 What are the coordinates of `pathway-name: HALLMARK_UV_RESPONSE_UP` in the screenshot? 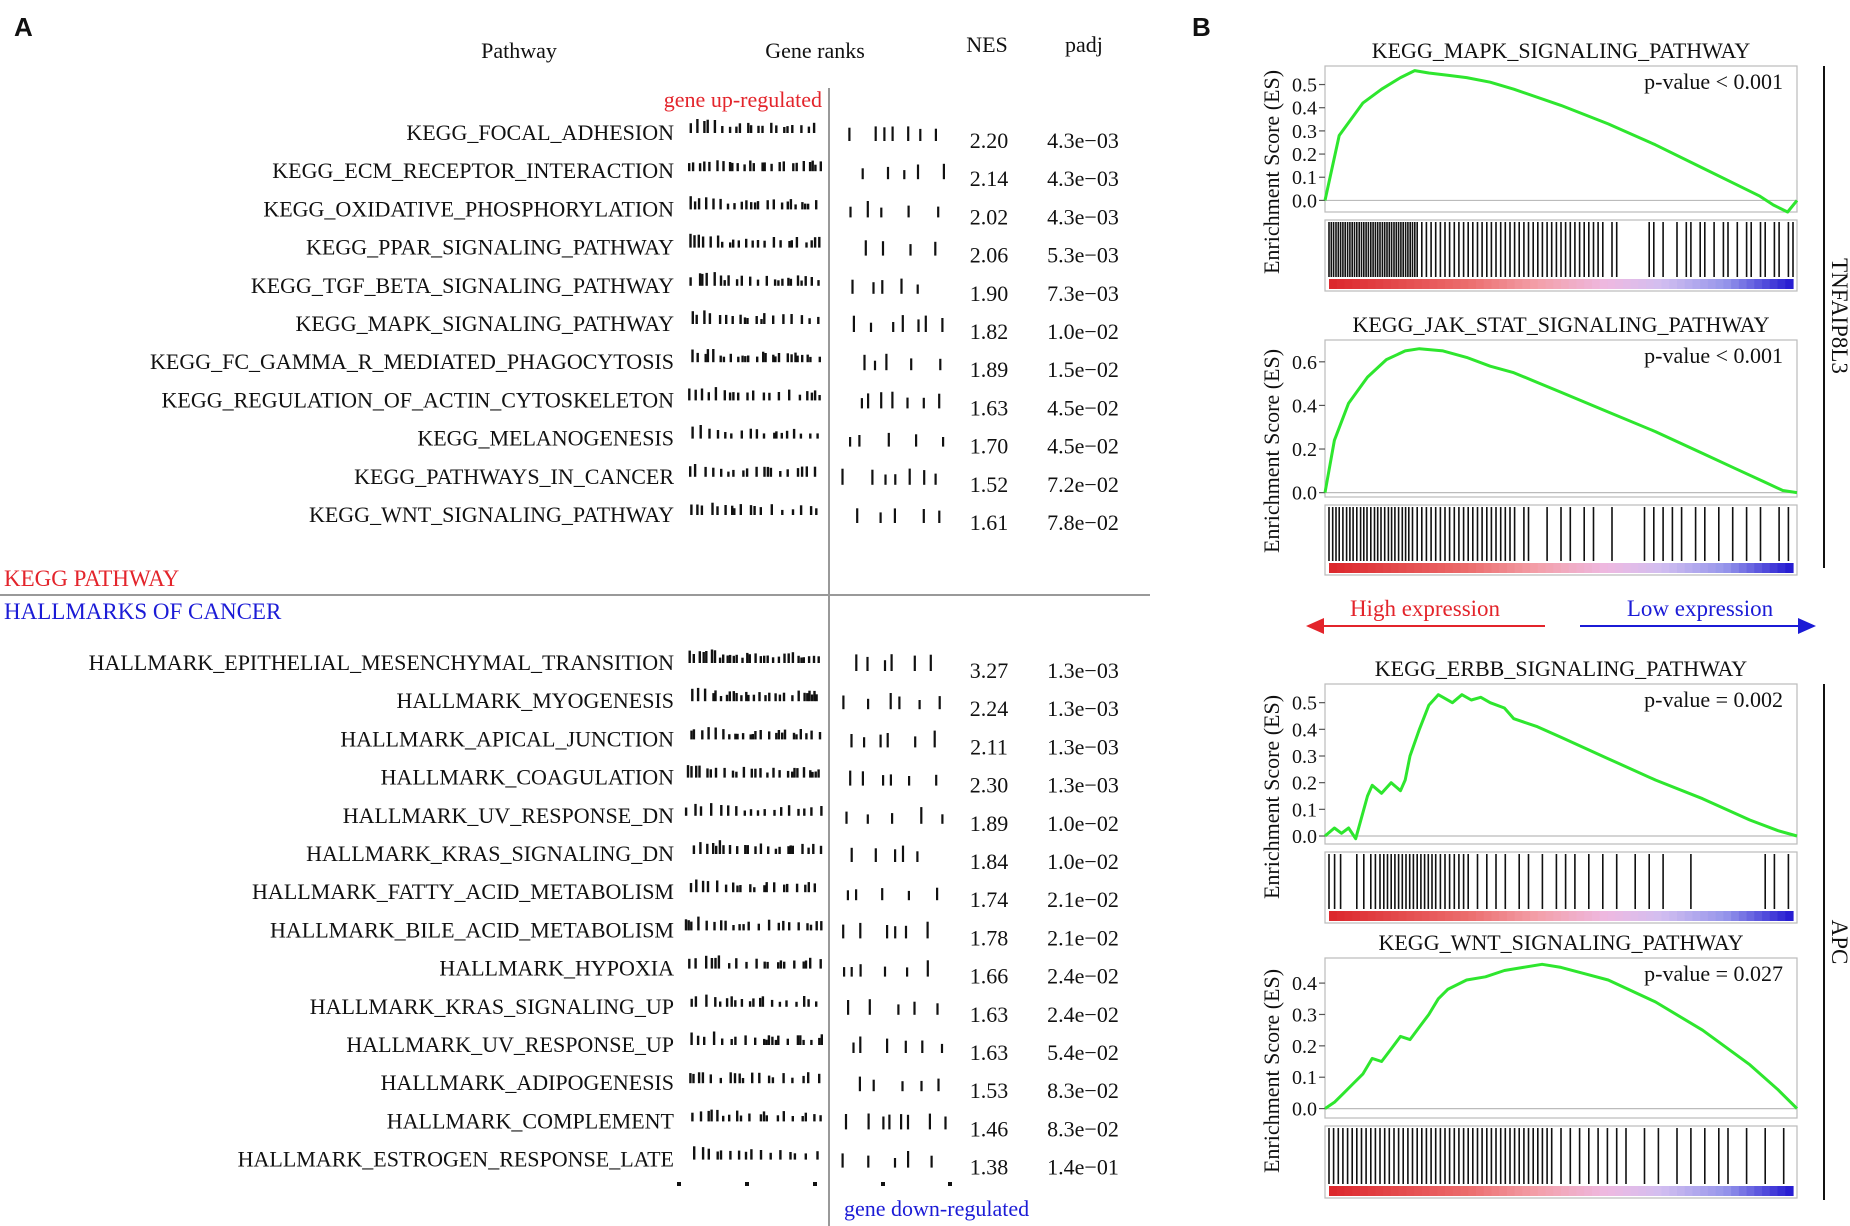 It's located at (510, 1044).